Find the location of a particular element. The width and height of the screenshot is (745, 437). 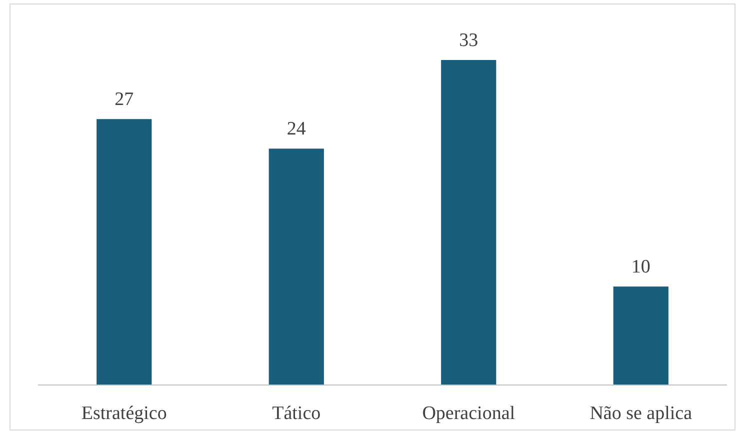

x-tick-label: Não se aplica is located at coordinates (641, 413).